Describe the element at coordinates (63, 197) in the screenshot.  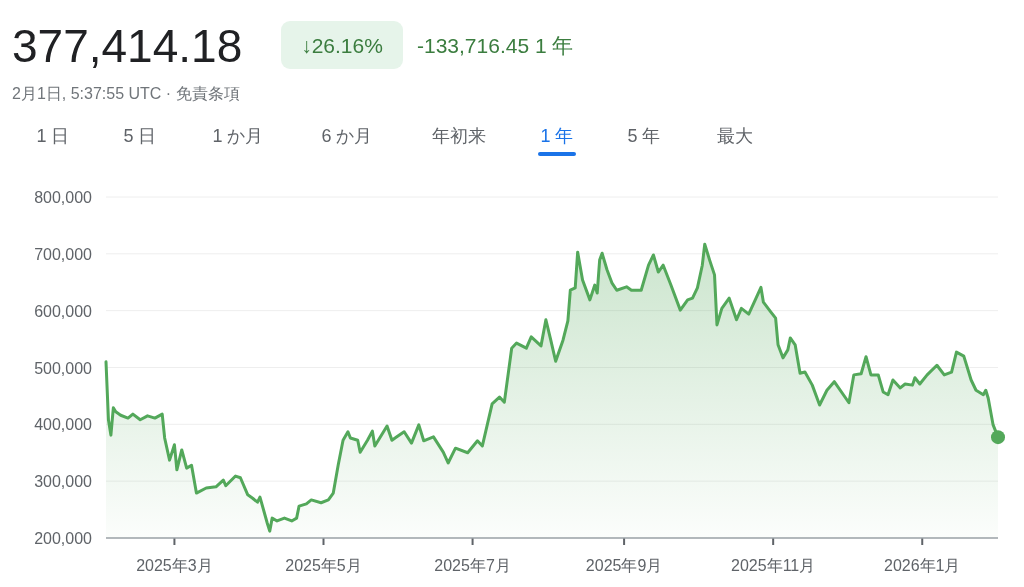
I see `y-tick-label: 800,000` at that location.